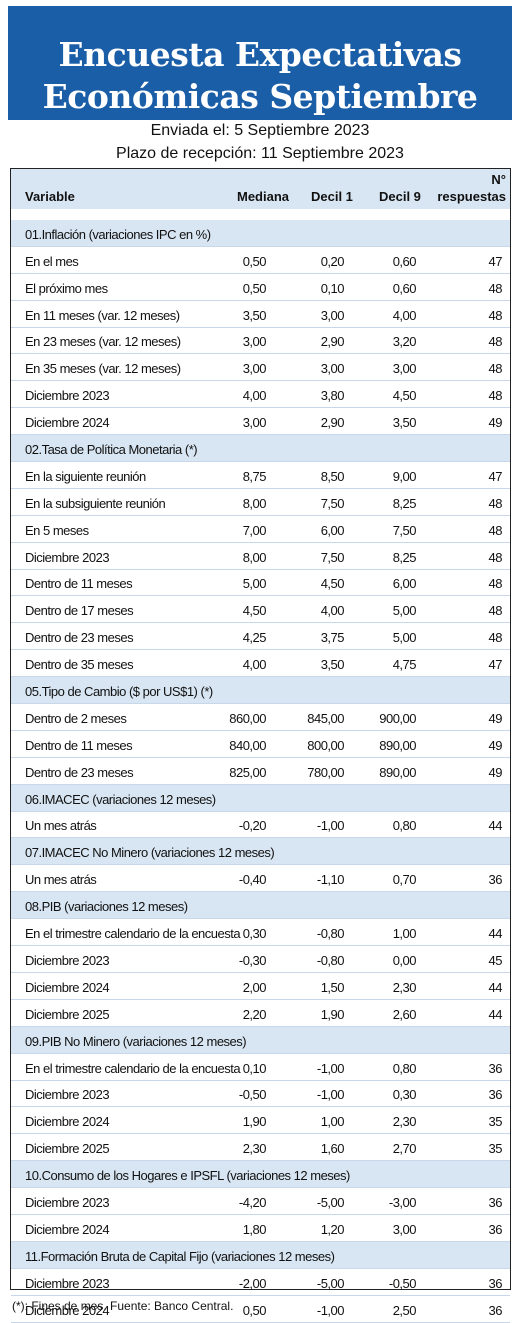 The height and width of the screenshot is (1323, 520). Describe the element at coordinates (252, 1283) in the screenshot. I see `median-cell: -2,00` at that location.